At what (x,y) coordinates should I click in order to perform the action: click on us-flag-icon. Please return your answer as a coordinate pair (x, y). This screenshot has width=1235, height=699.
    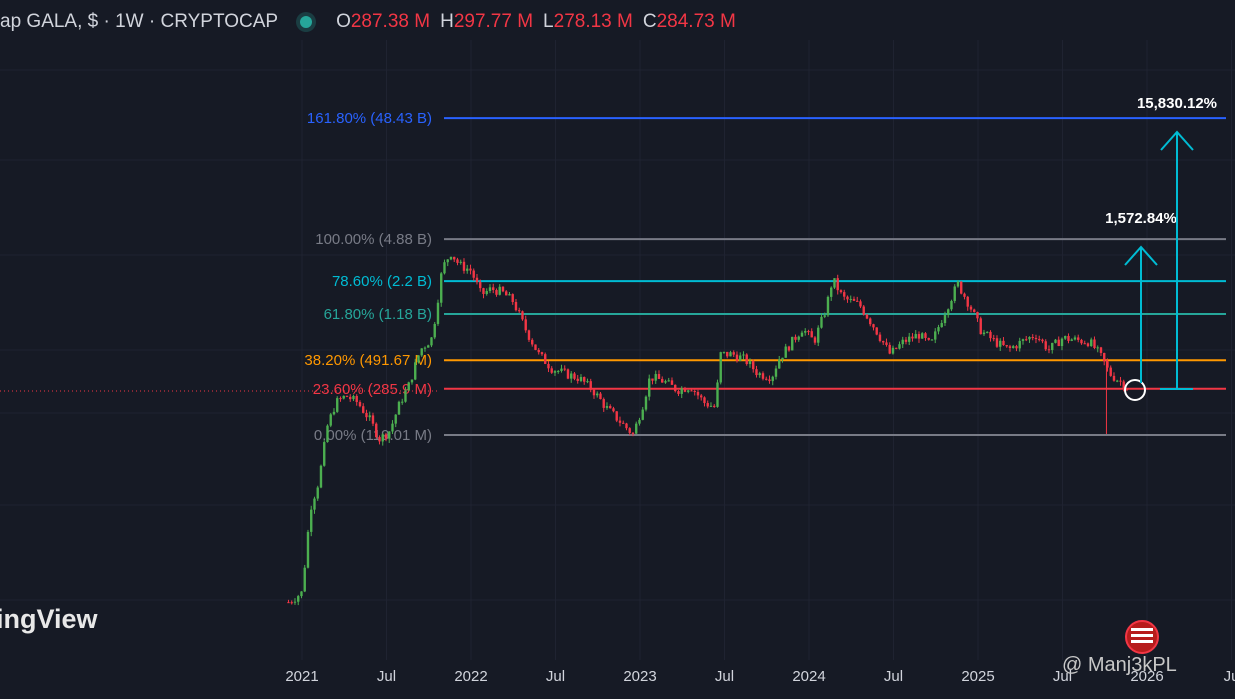
    Looking at the image, I should click on (1142, 637).